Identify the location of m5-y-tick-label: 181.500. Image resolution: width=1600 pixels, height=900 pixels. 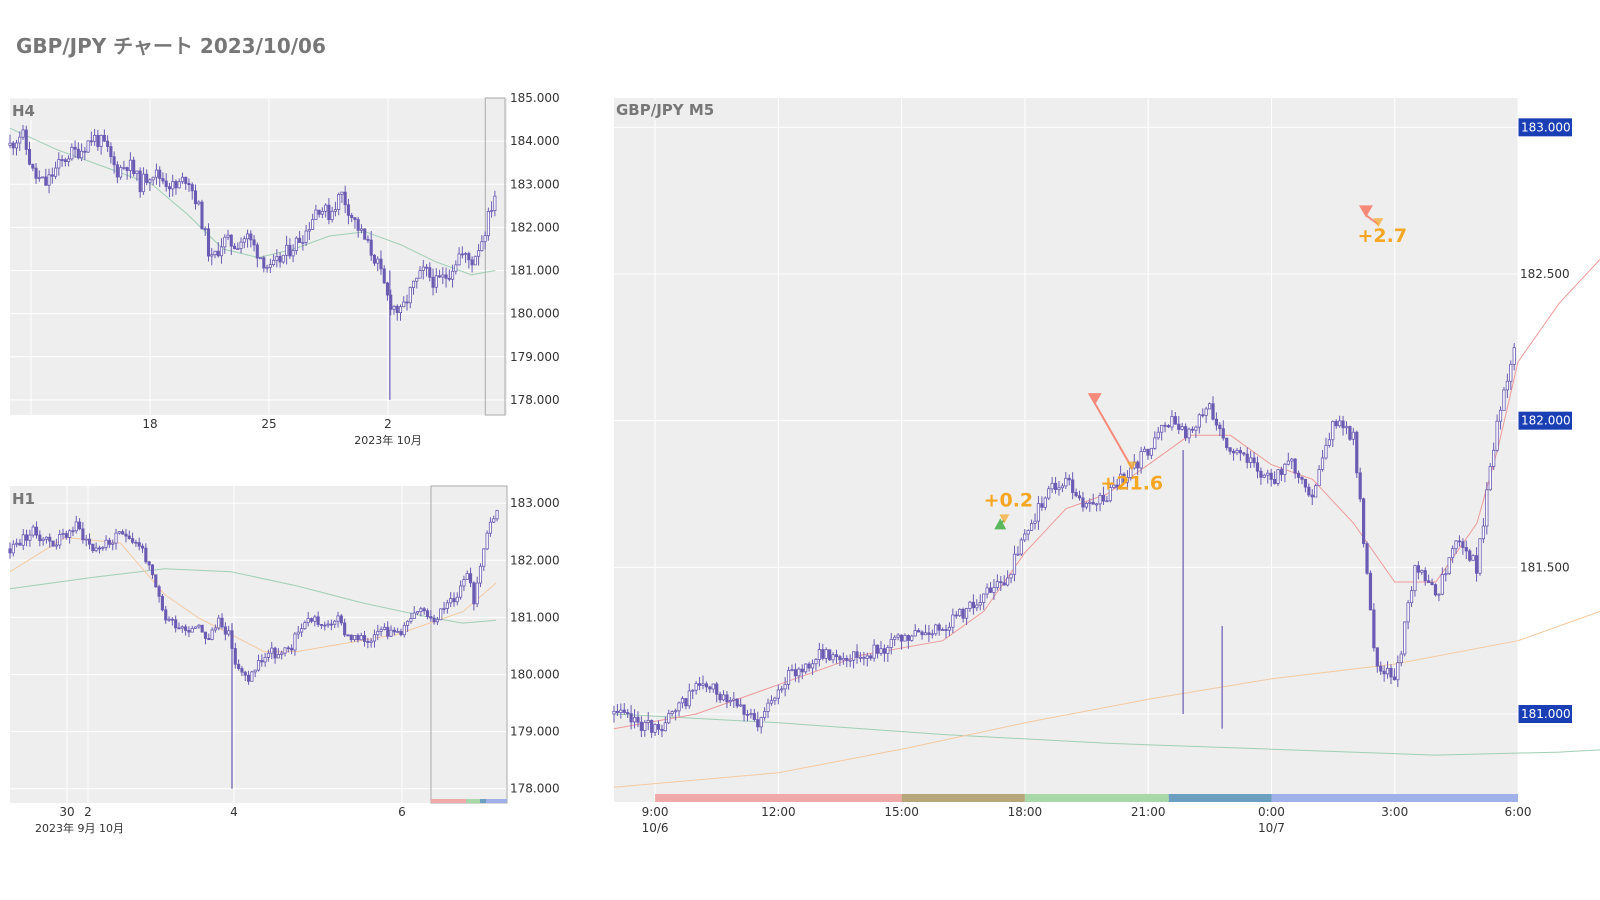
(1545, 567).